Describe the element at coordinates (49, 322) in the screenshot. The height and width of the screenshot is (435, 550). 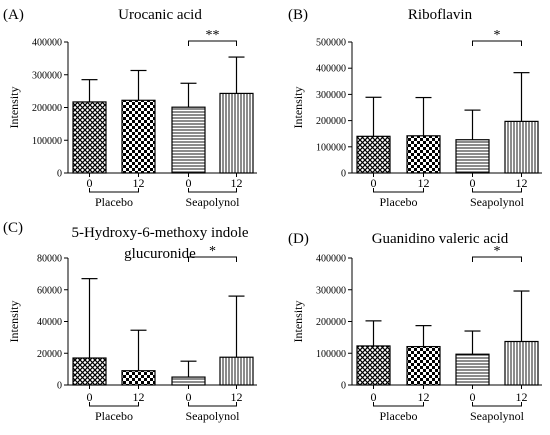
I see `y-tick-label: 40000` at that location.